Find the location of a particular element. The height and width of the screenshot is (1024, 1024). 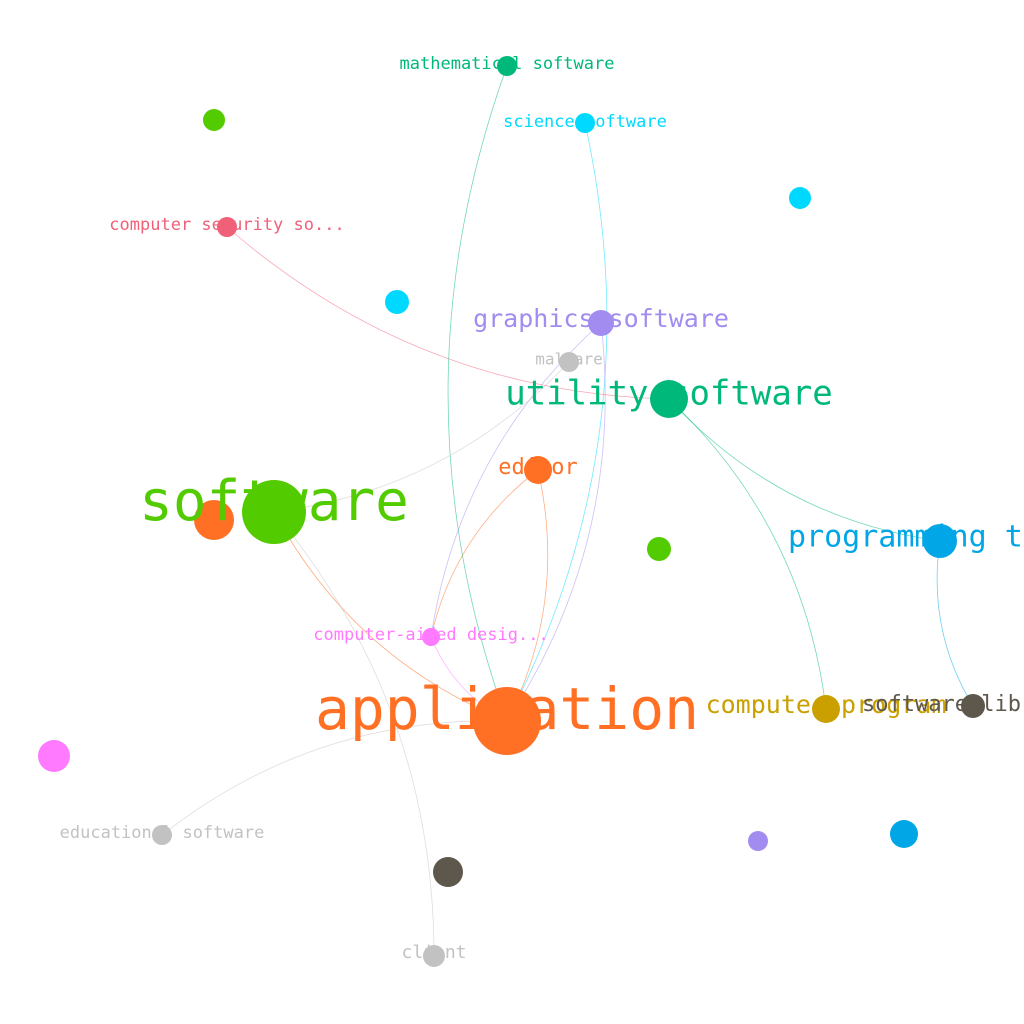

edge-graphics-software-application is located at coordinates (556, 522).